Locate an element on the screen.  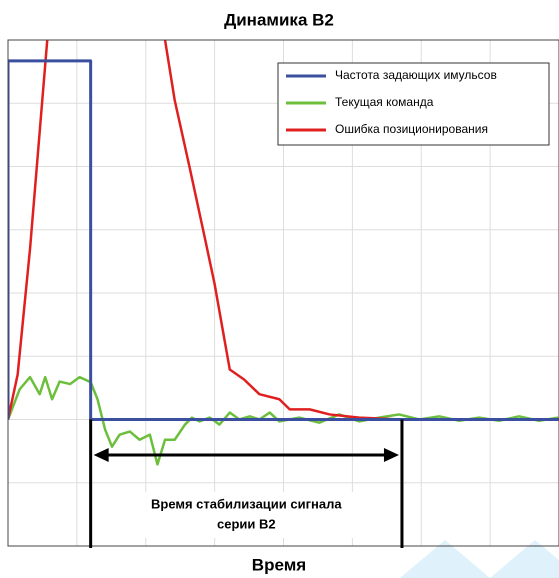
chart-title: Динамика В2 is located at coordinates (279, 19).